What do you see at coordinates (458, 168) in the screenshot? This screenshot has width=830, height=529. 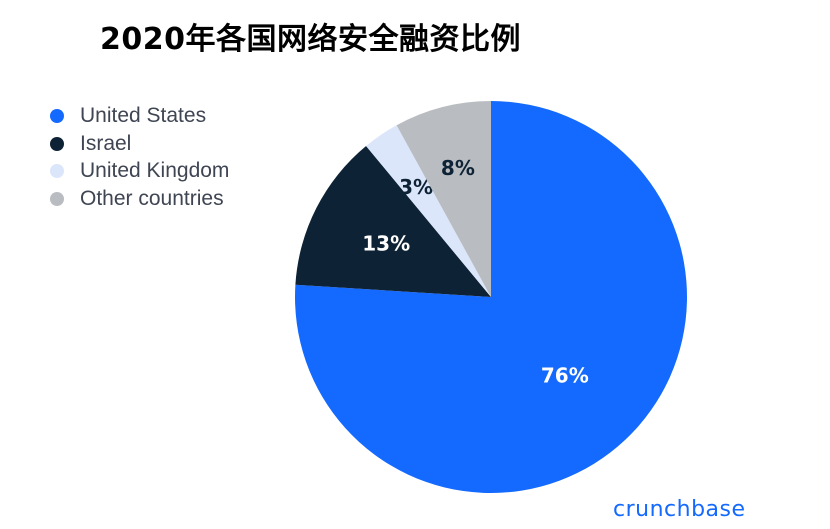 I see `data-label-other-countries: 8%` at bounding box center [458, 168].